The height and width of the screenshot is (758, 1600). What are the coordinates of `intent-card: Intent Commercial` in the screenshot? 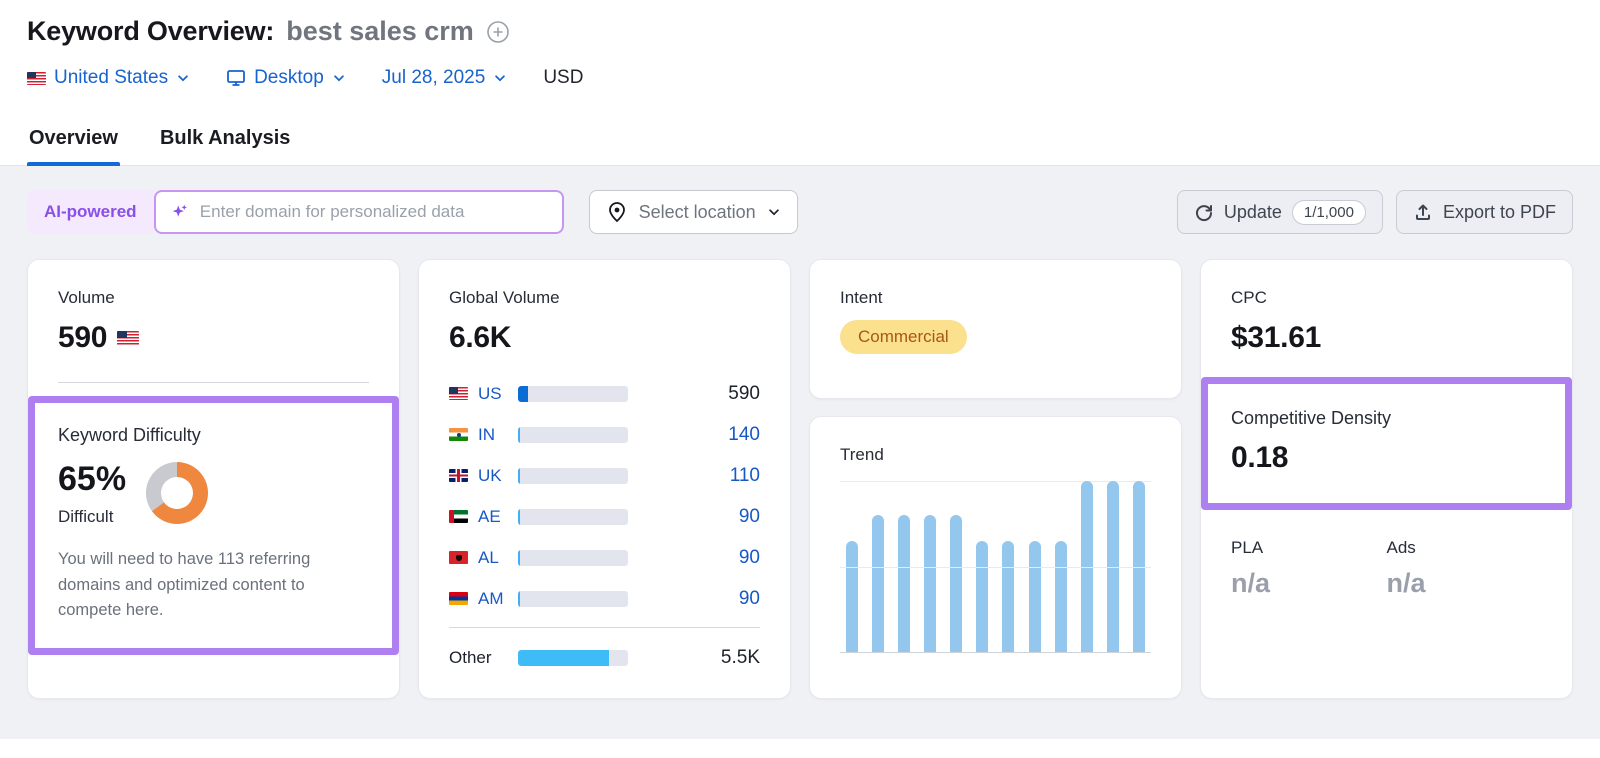 It's located at (995, 329).